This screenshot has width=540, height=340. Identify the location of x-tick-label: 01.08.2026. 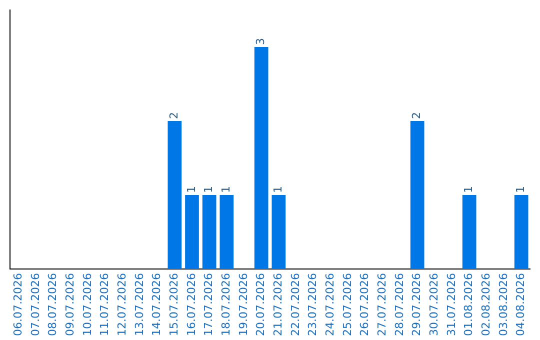
(469, 304).